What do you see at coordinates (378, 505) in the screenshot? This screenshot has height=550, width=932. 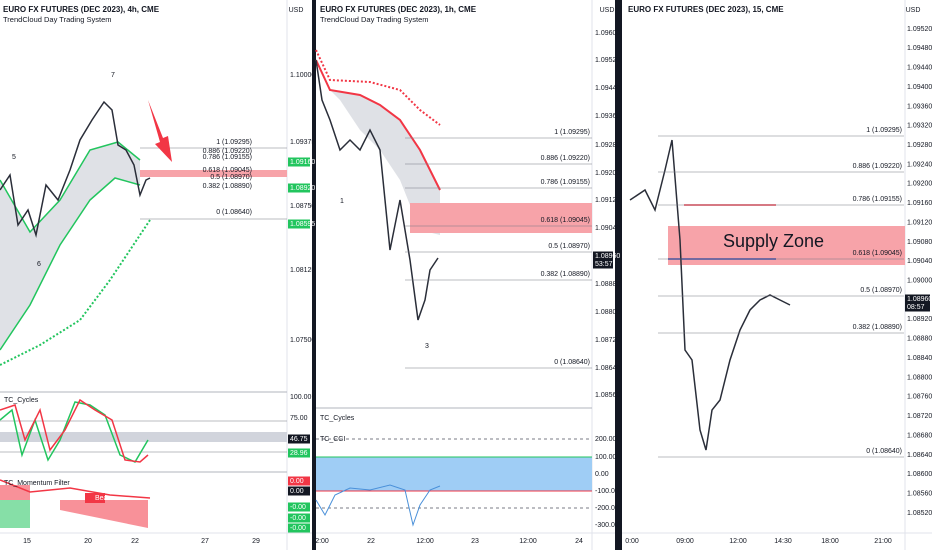 I see `cci-line` at bounding box center [378, 505].